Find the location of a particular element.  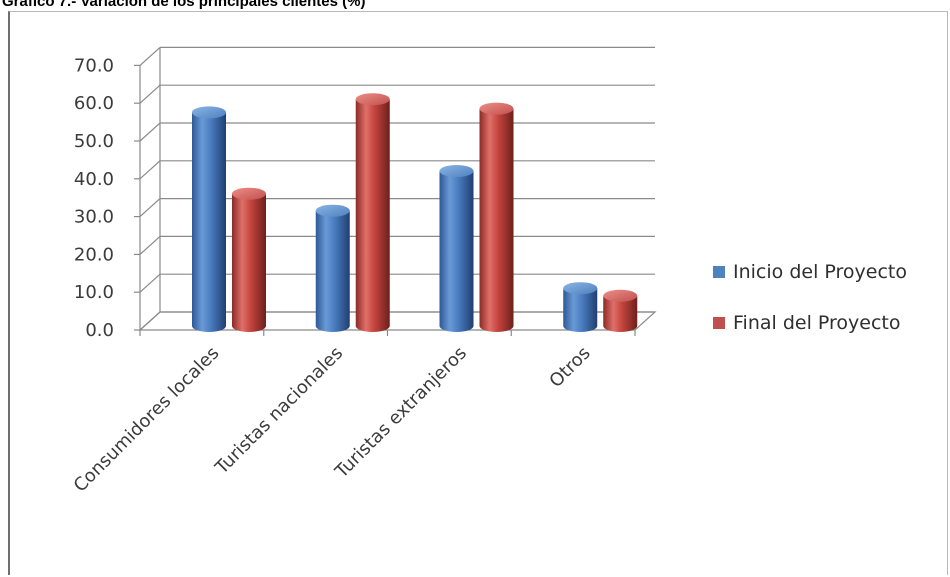

y-tick-label: 70.0 is located at coordinates (94, 65).